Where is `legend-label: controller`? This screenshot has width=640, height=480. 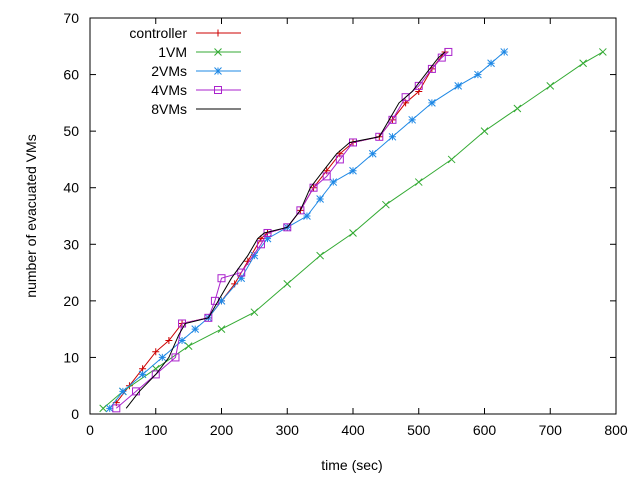
legend-label: controller is located at coordinates (158, 33).